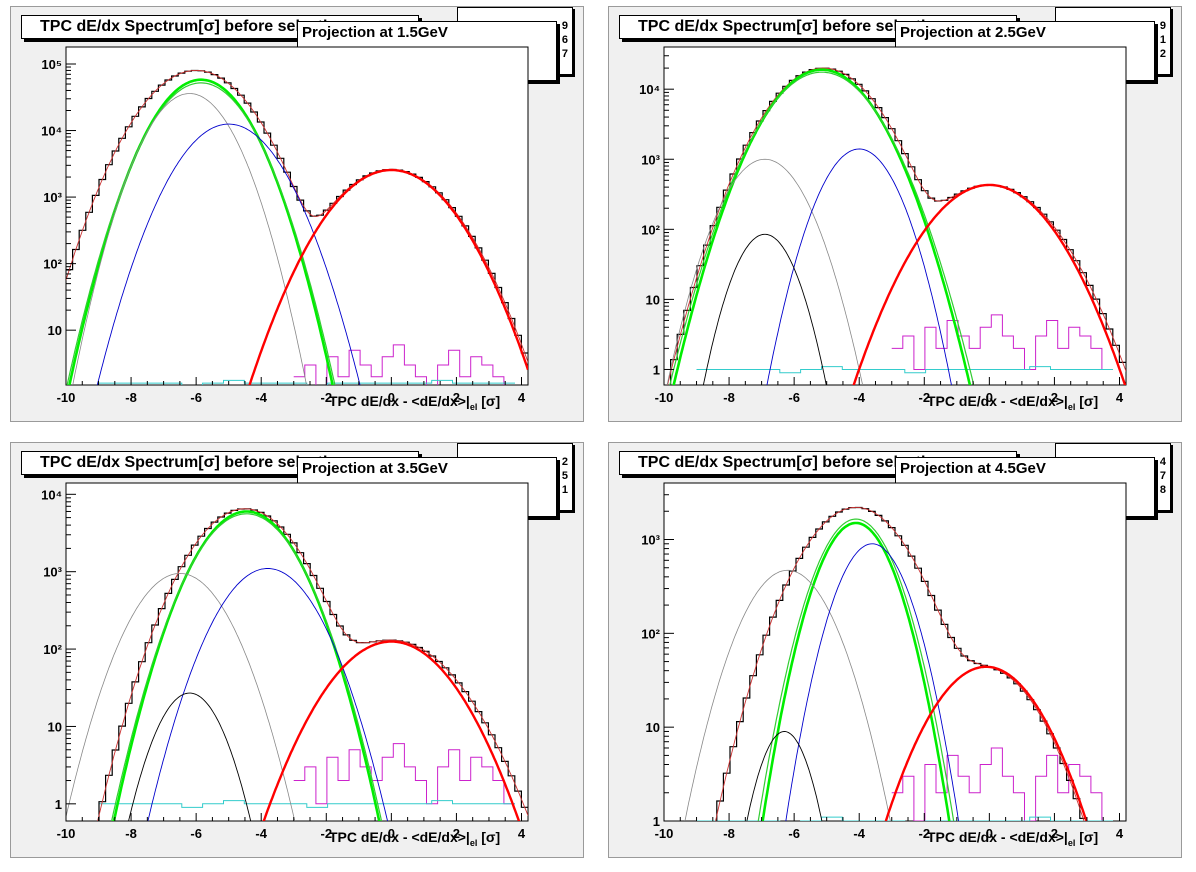 The image size is (1196, 872). Describe the element at coordinates (925, 397) in the screenshot. I see `x-tick-label: -2` at that location.